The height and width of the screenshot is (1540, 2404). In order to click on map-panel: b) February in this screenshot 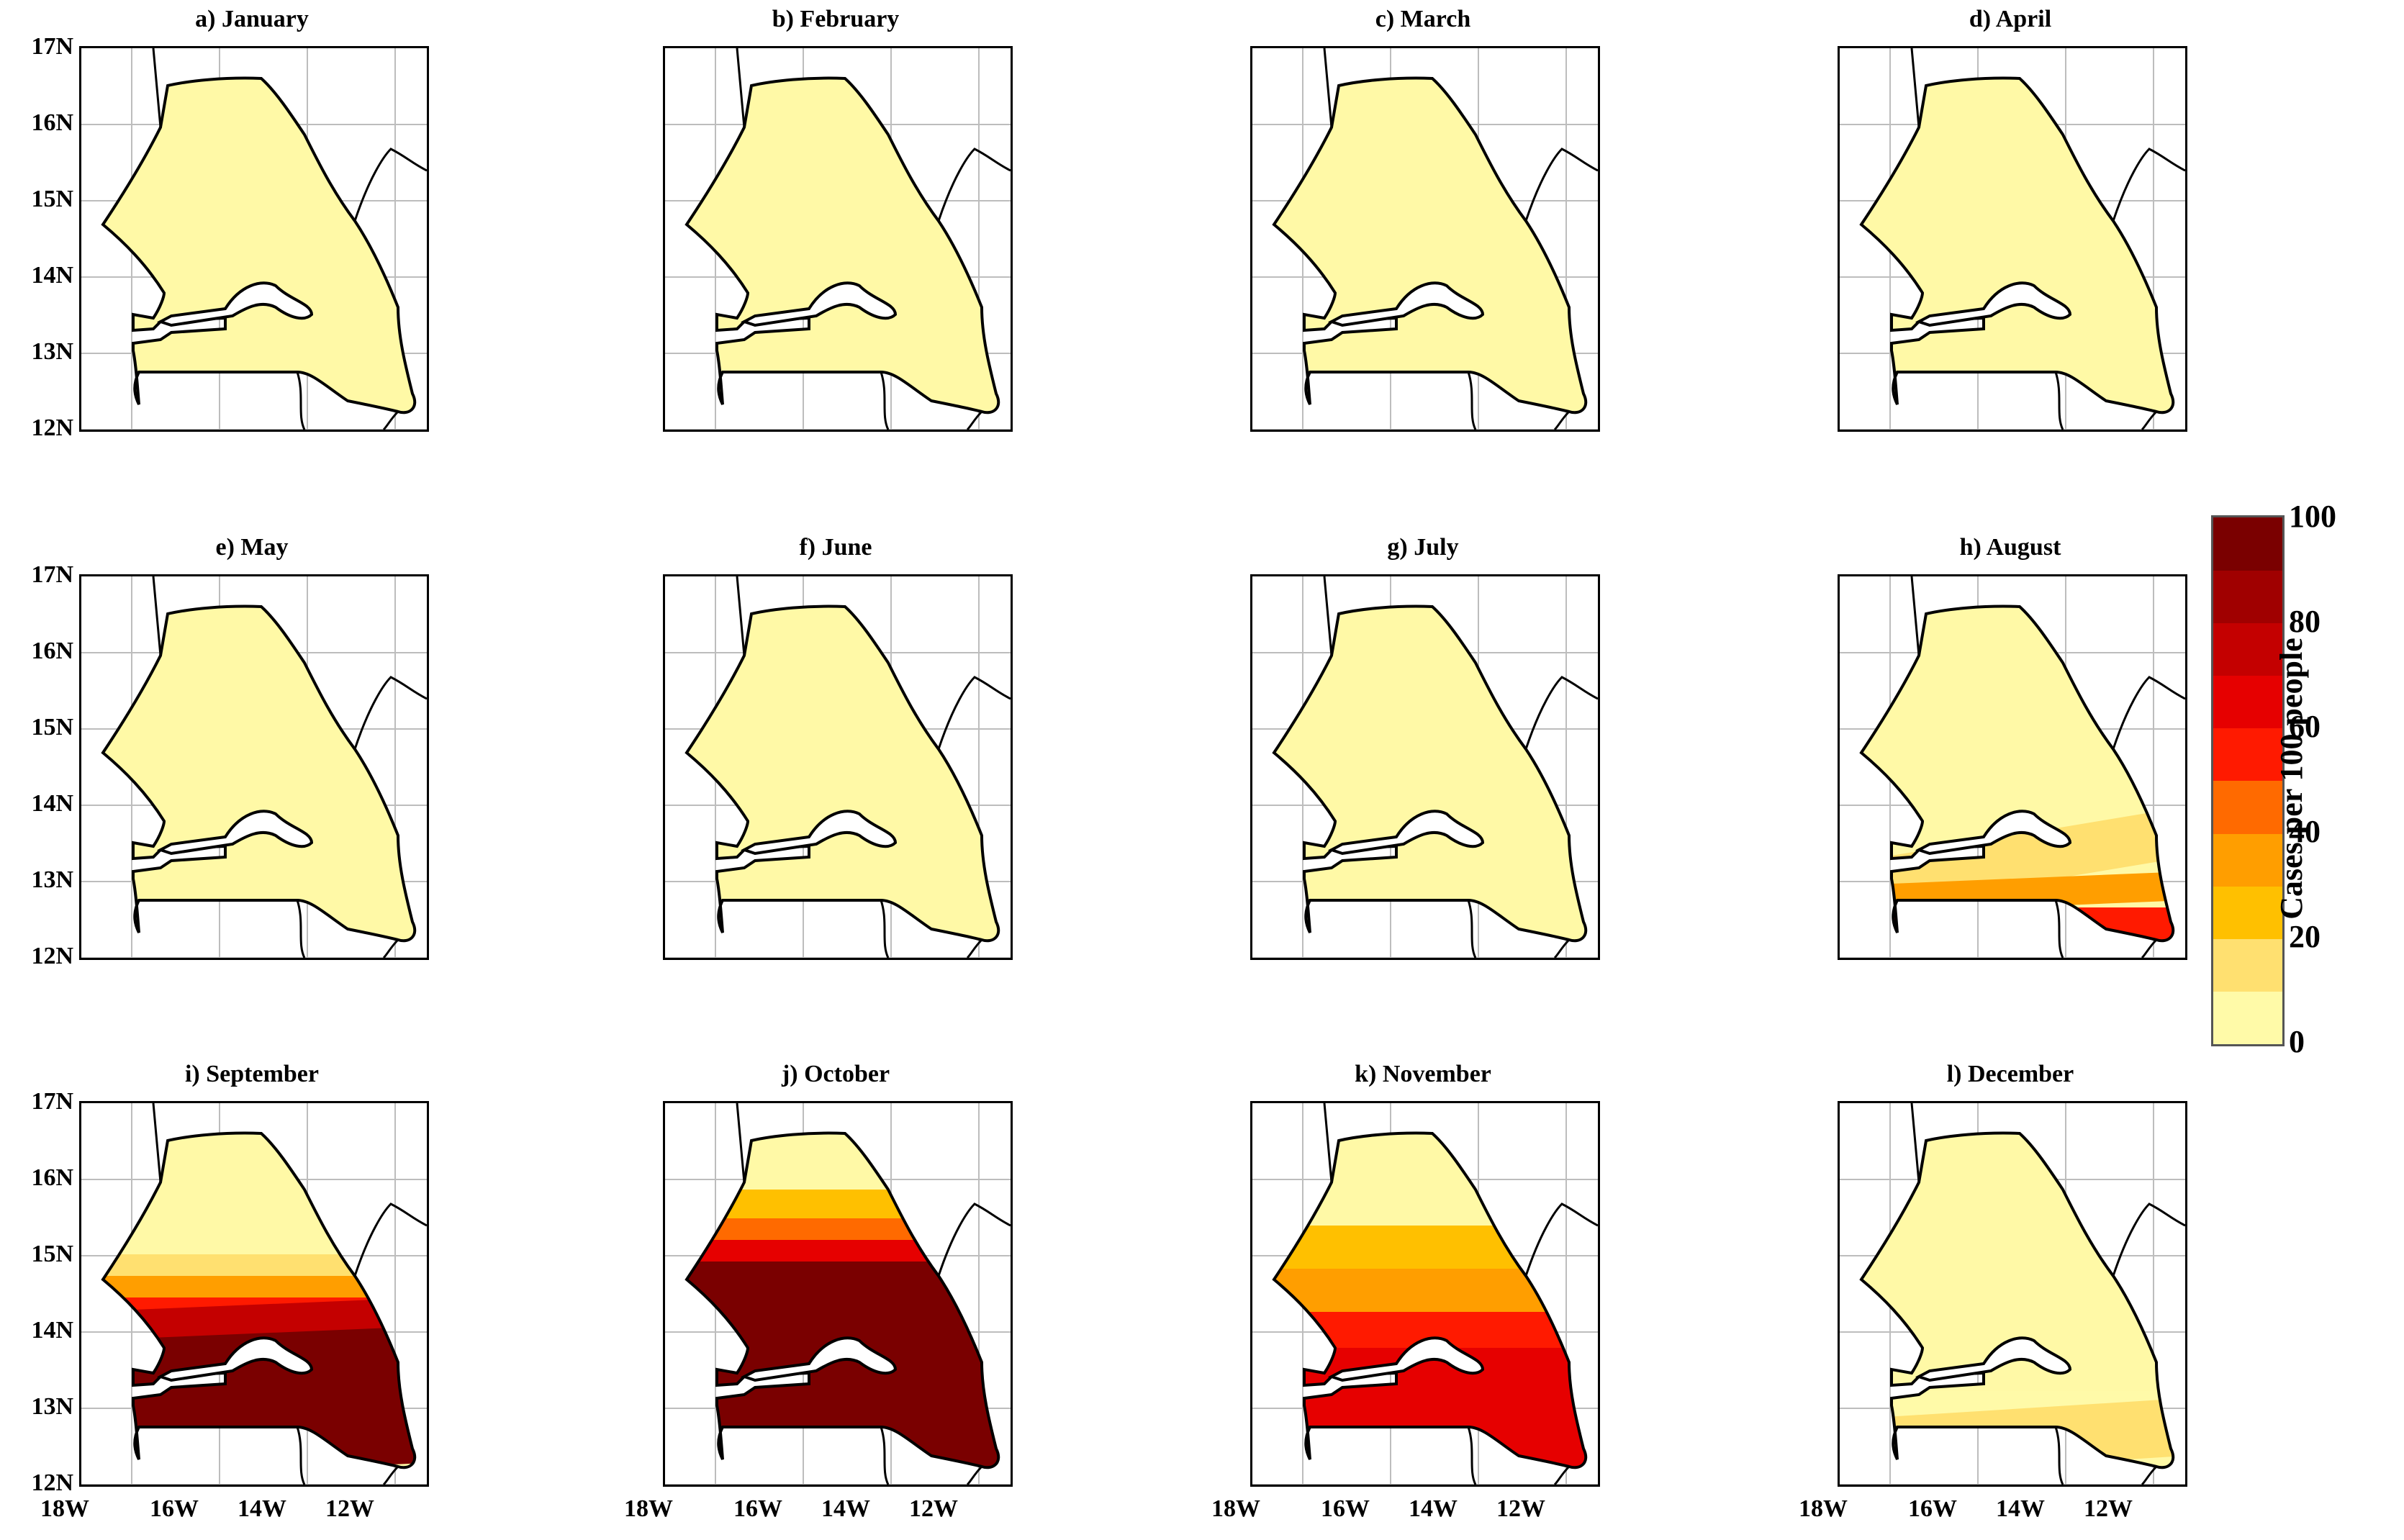, I will do `click(836, 245)`.